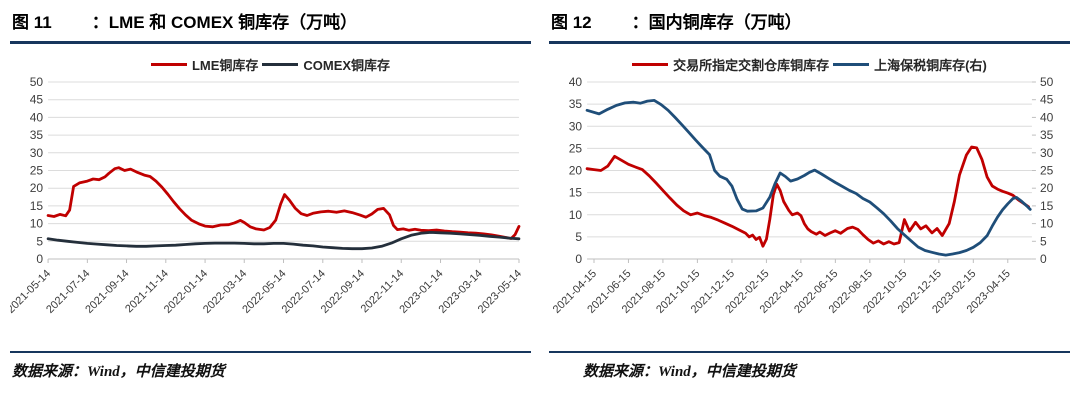 Image resolution: width=1080 pixels, height=414 pixels. Describe the element at coordinates (32, 22) in the screenshot. I see `figure-number: 图 11` at that location.